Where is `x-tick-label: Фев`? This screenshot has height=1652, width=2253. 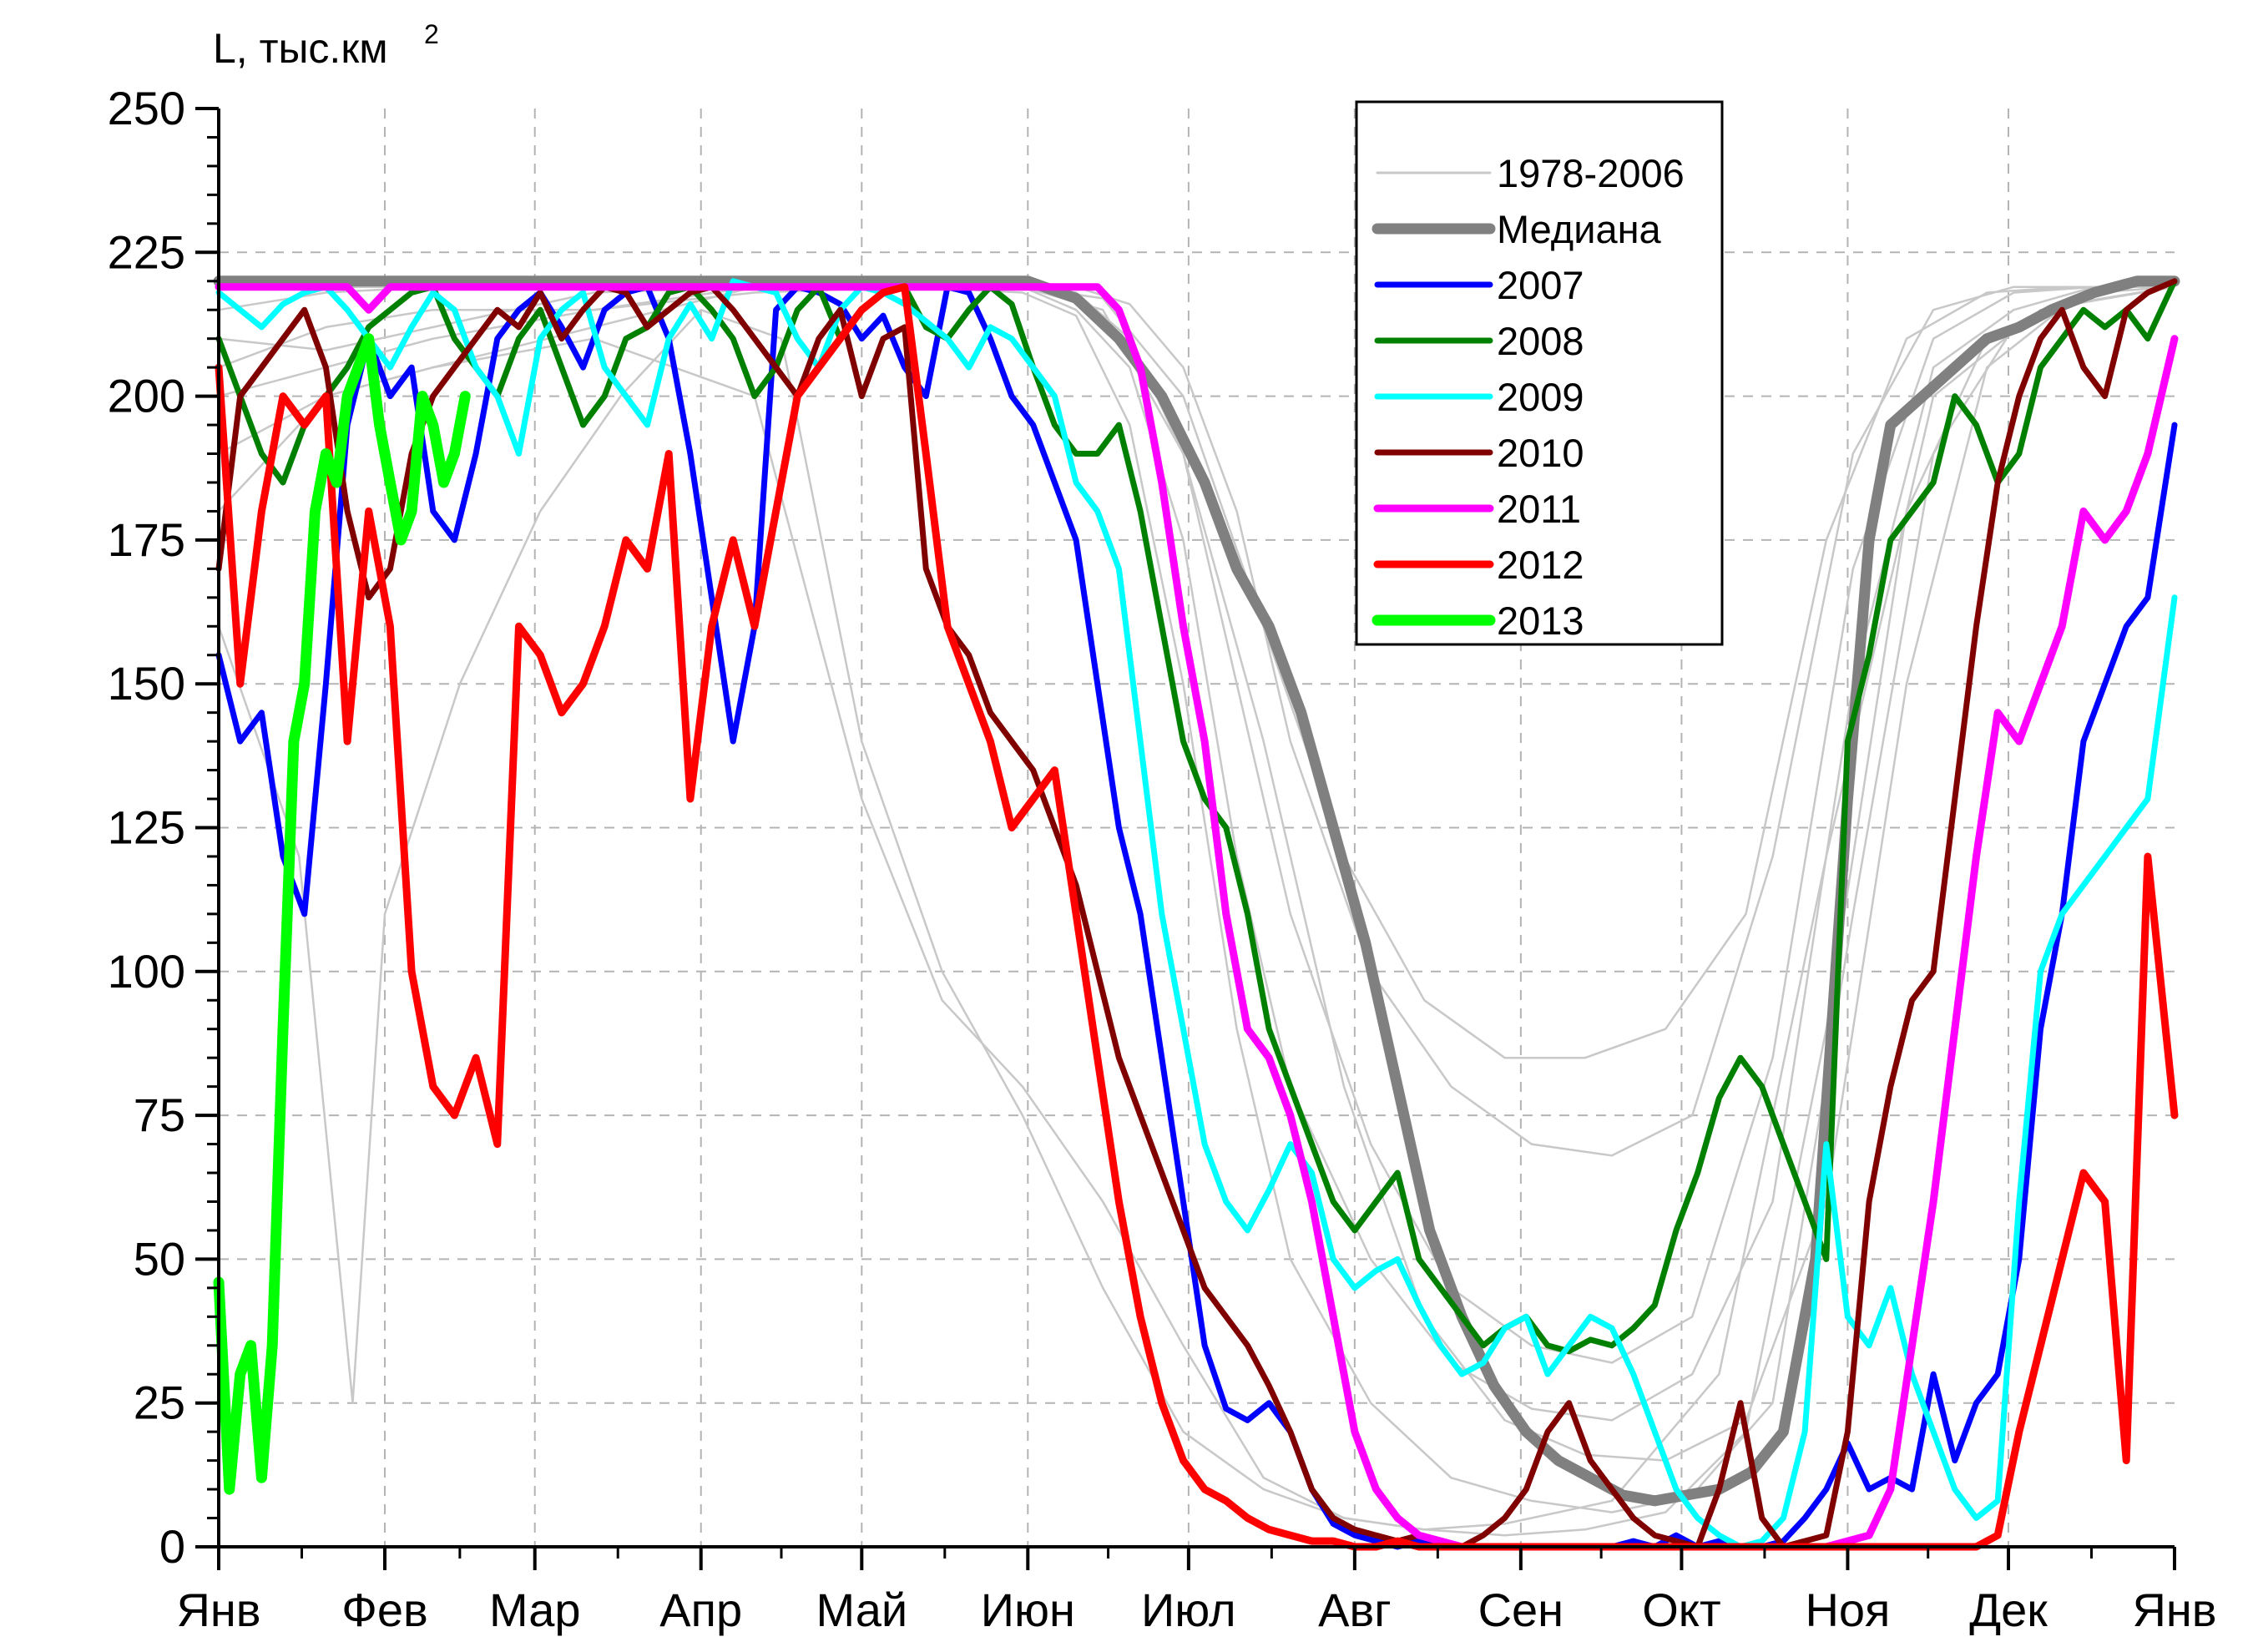
x-tick-label: Фев is located at coordinates (384, 1610).